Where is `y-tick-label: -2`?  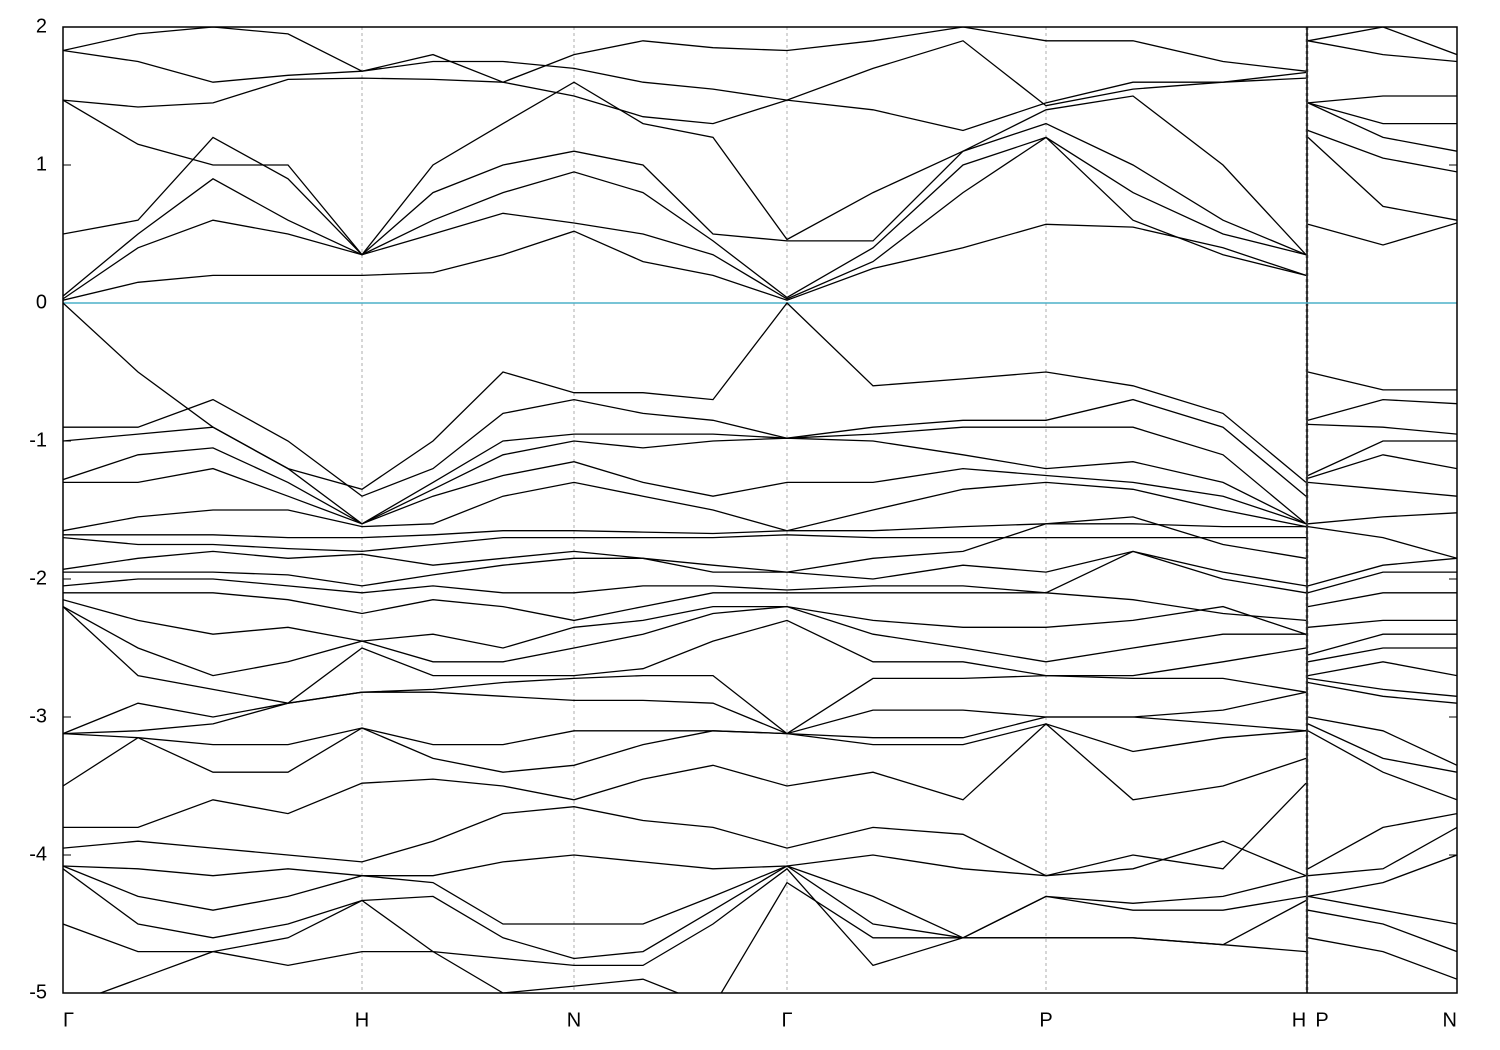 y-tick-label: -2 is located at coordinates (38, 578).